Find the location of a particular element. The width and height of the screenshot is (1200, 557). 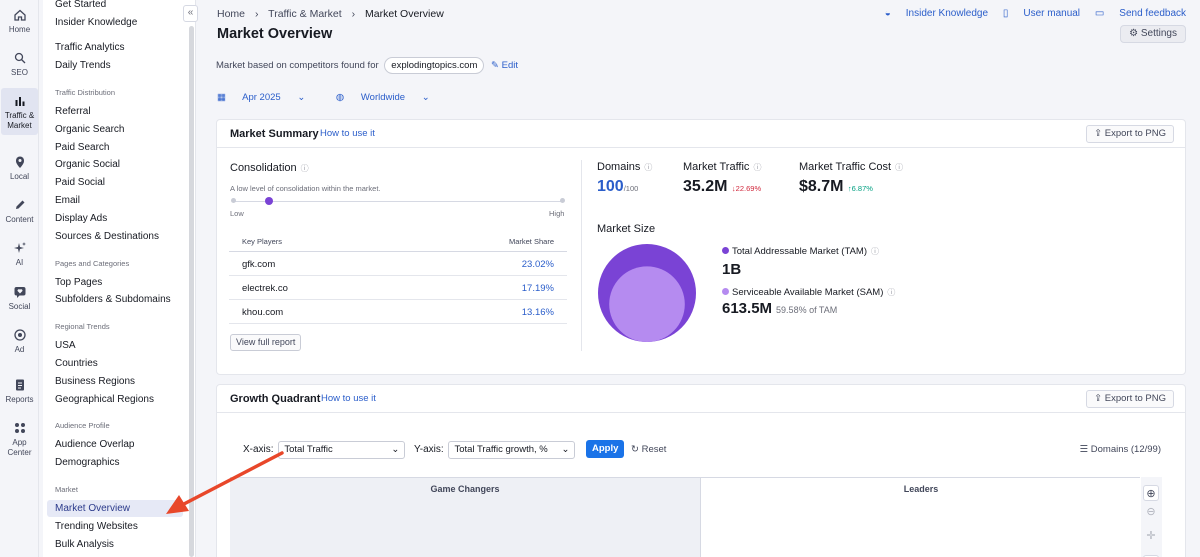

nav-daily-trends: Daily Trends is located at coordinates (83, 65).